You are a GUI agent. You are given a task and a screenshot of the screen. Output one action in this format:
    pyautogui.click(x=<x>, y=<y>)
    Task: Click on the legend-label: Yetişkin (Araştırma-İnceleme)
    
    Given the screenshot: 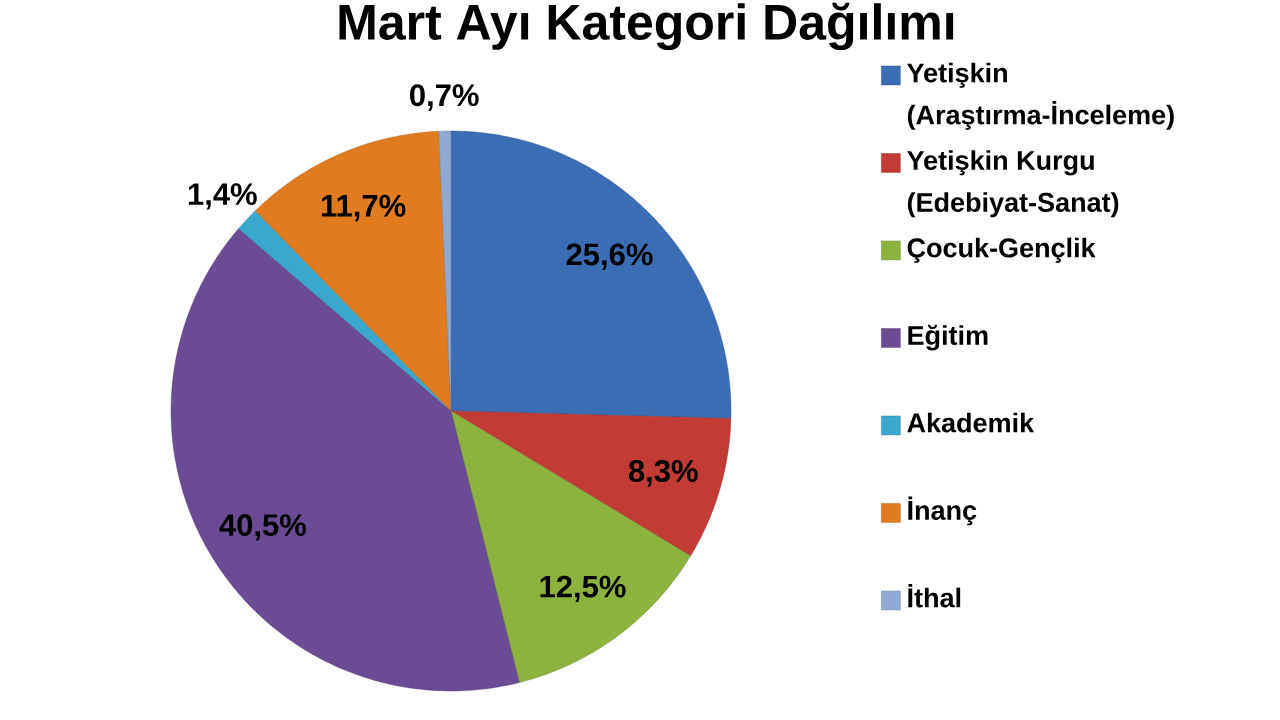 What is the action you would take?
    pyautogui.click(x=1040, y=96)
    